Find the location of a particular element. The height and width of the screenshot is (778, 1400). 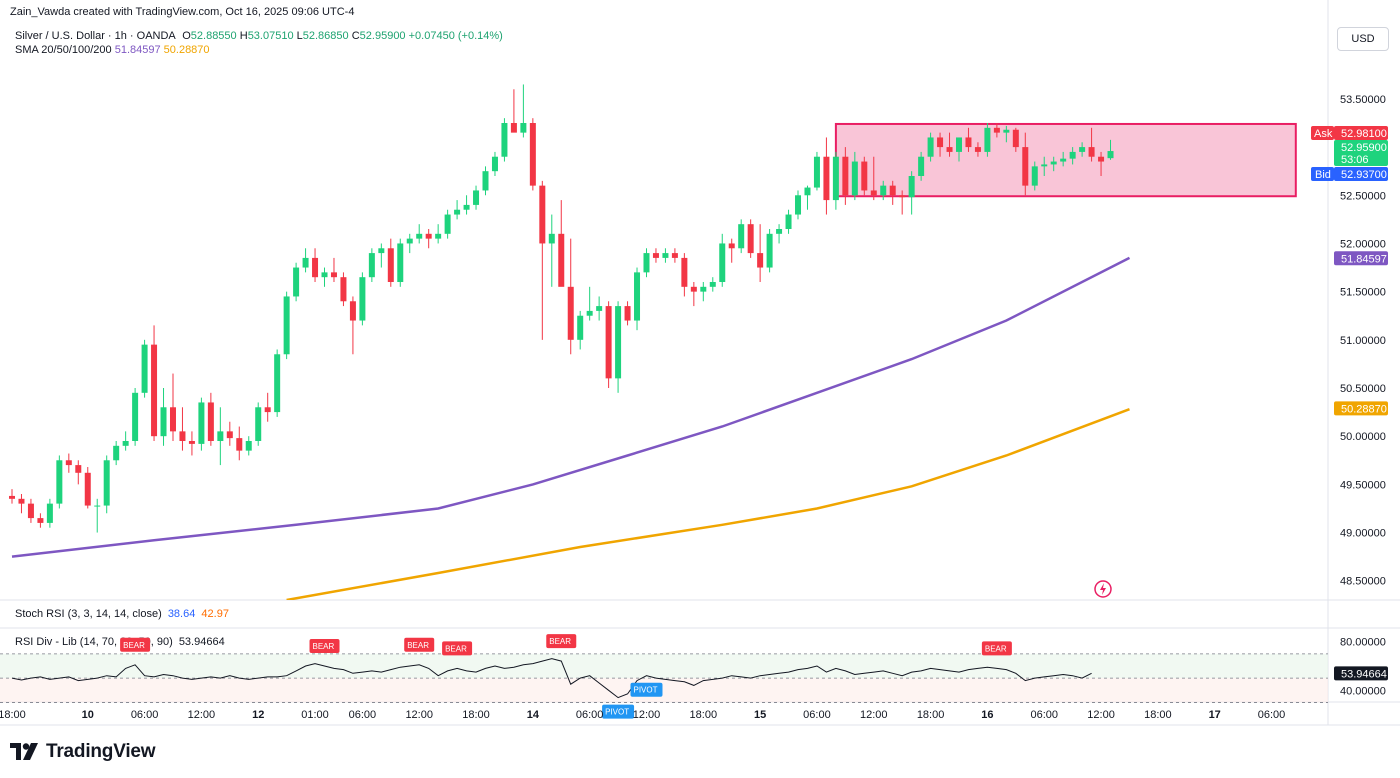

rsi-y-tick-label: 80.00000 is located at coordinates (1363, 643).